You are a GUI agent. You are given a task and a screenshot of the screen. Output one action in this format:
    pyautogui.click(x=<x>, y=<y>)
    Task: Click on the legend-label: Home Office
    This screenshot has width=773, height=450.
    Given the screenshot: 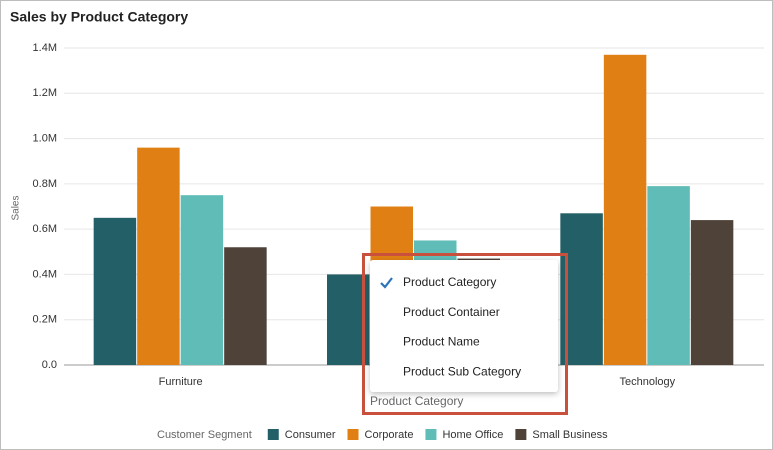 What is the action you would take?
    pyautogui.click(x=472, y=435)
    